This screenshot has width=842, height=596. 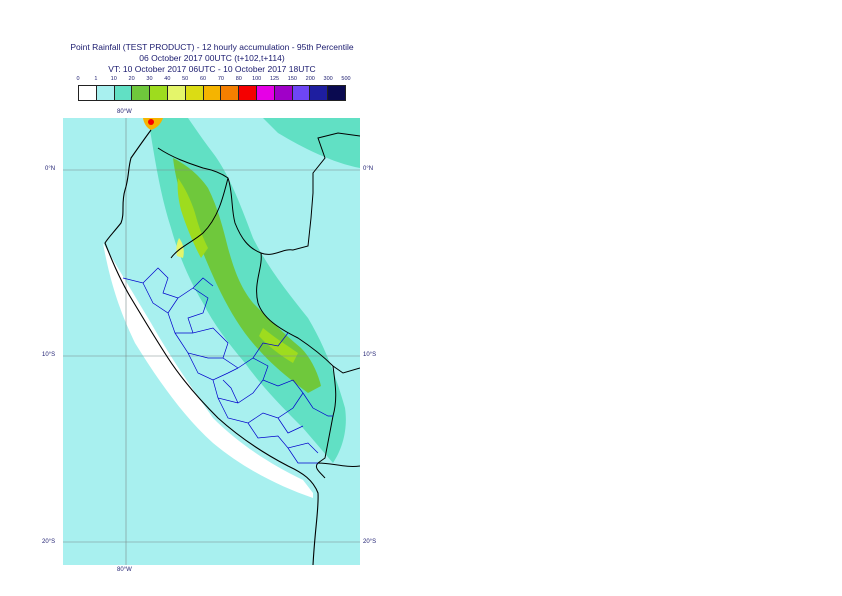 I want to click on lat-label-0-right: 0°N, so click(x=368, y=169).